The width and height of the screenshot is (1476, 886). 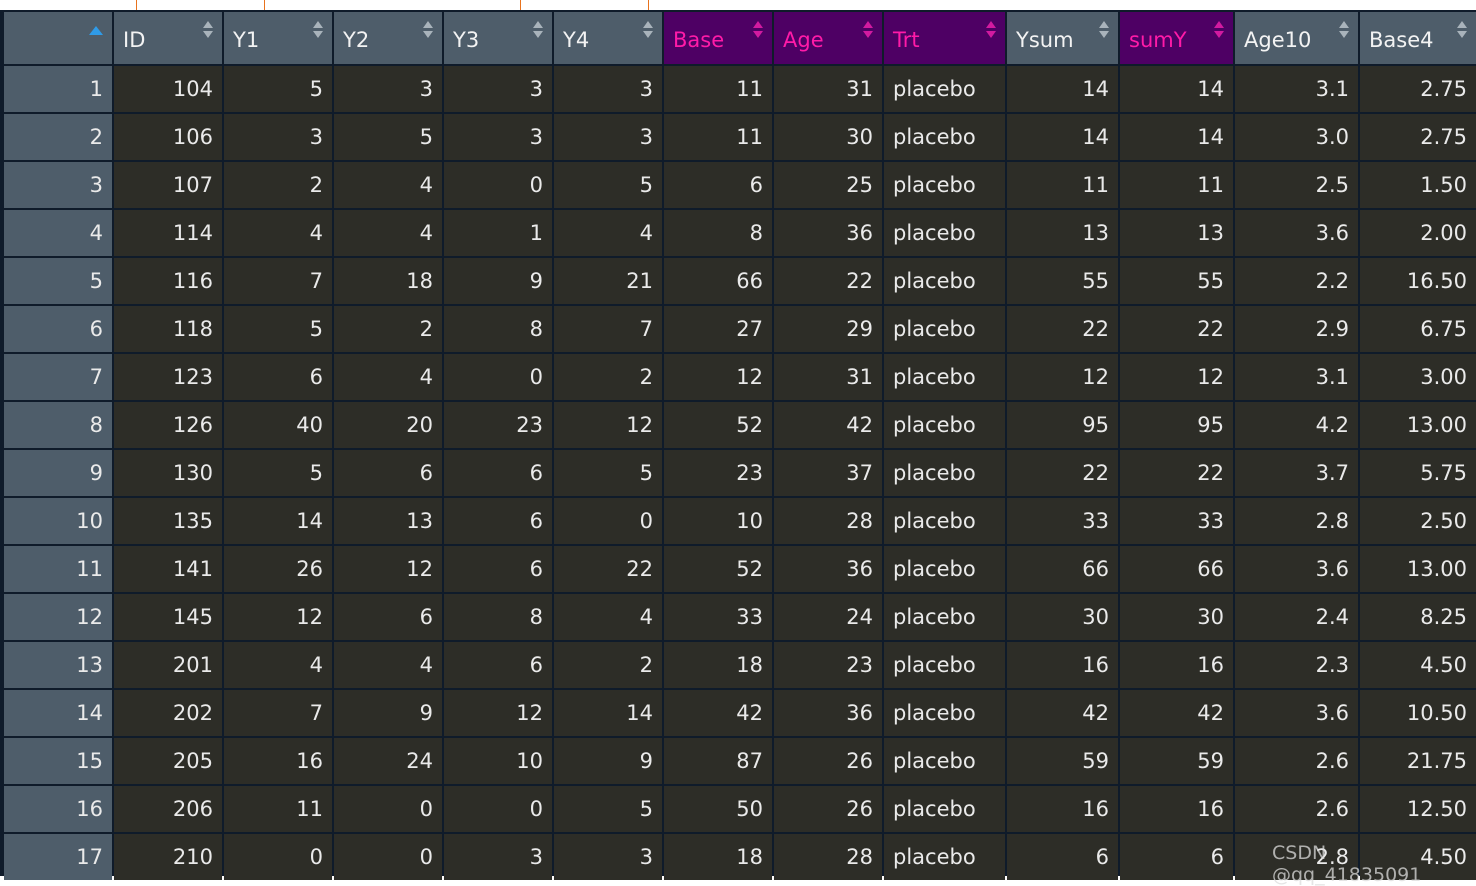 I want to click on table-cell-id: 130, so click(x=168, y=473).